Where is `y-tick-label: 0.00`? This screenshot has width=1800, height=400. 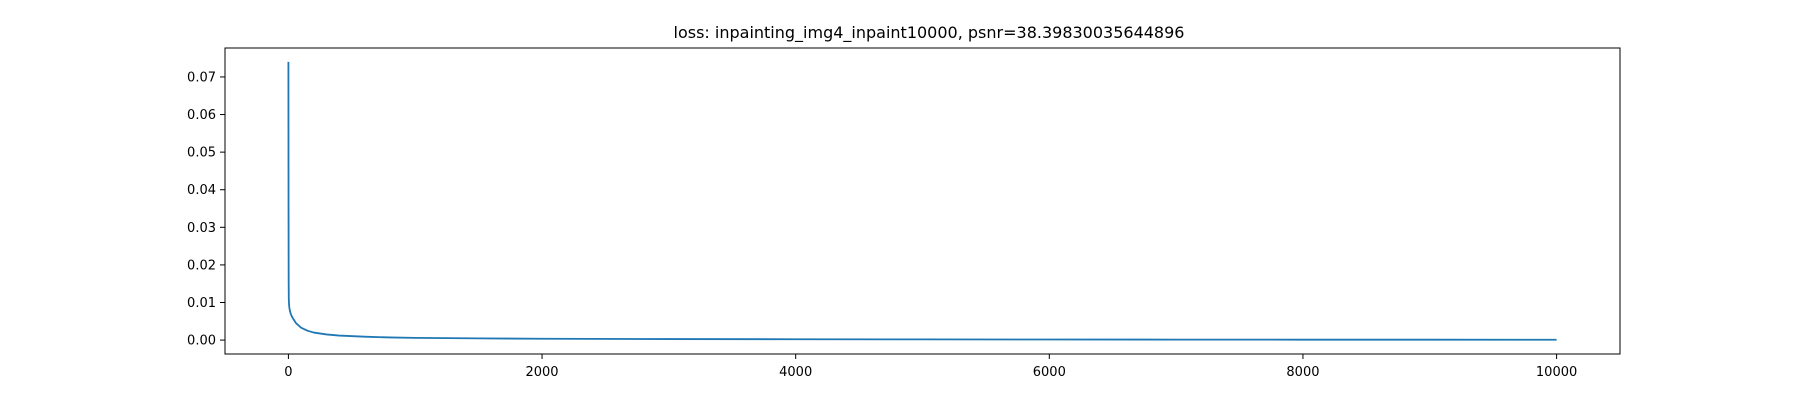 y-tick-label: 0.00 is located at coordinates (201, 341).